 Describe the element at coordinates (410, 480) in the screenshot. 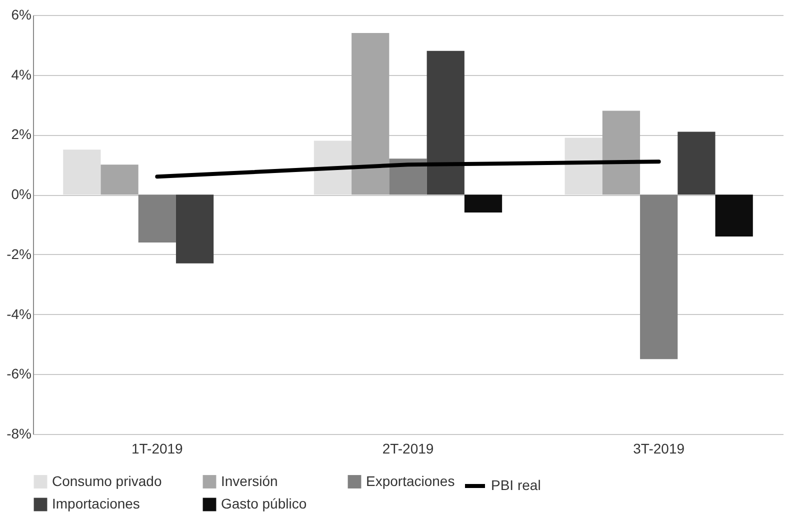

I see `legend-label: Exportaciones` at that location.